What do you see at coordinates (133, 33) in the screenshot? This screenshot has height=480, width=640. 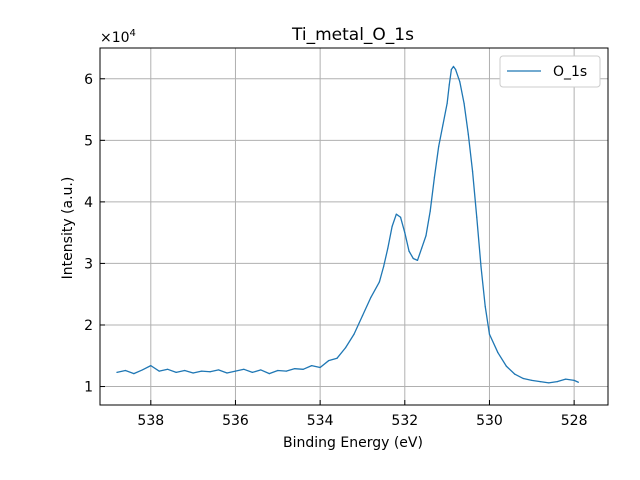 I see `y-axis-multiplier-exponent: 4` at bounding box center [133, 33].